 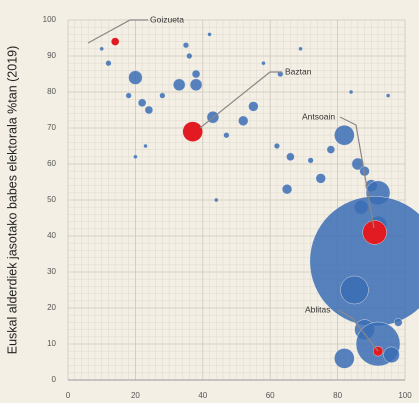 What do you see at coordinates (337, 395) in the screenshot?
I see `x-tick-label: 80` at bounding box center [337, 395].